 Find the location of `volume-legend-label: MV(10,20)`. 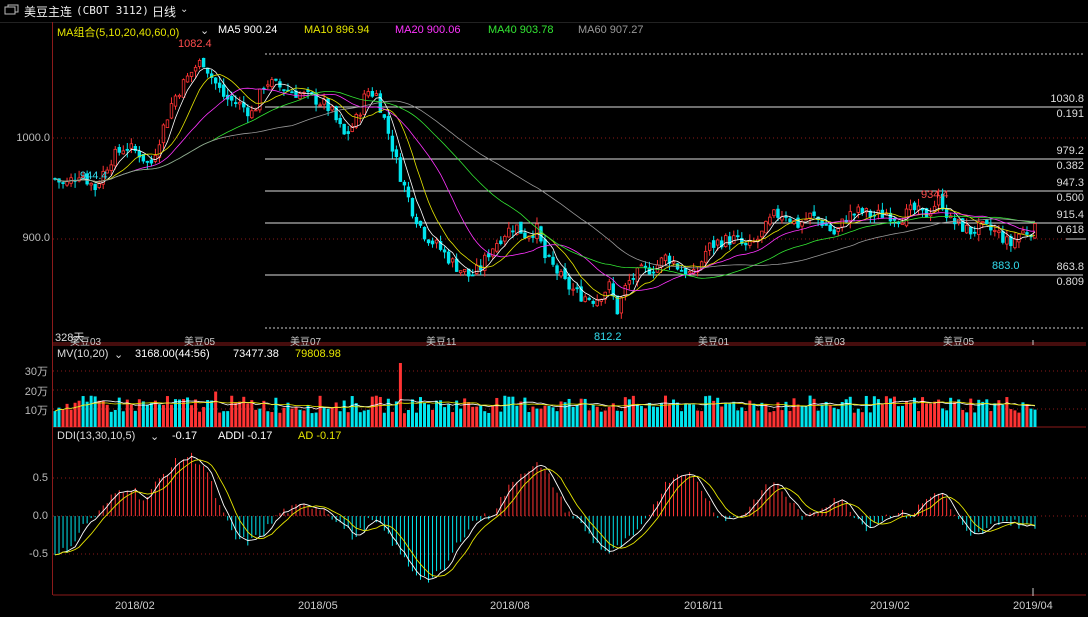

volume-legend-label: MV(10,20) is located at coordinates (83, 354).